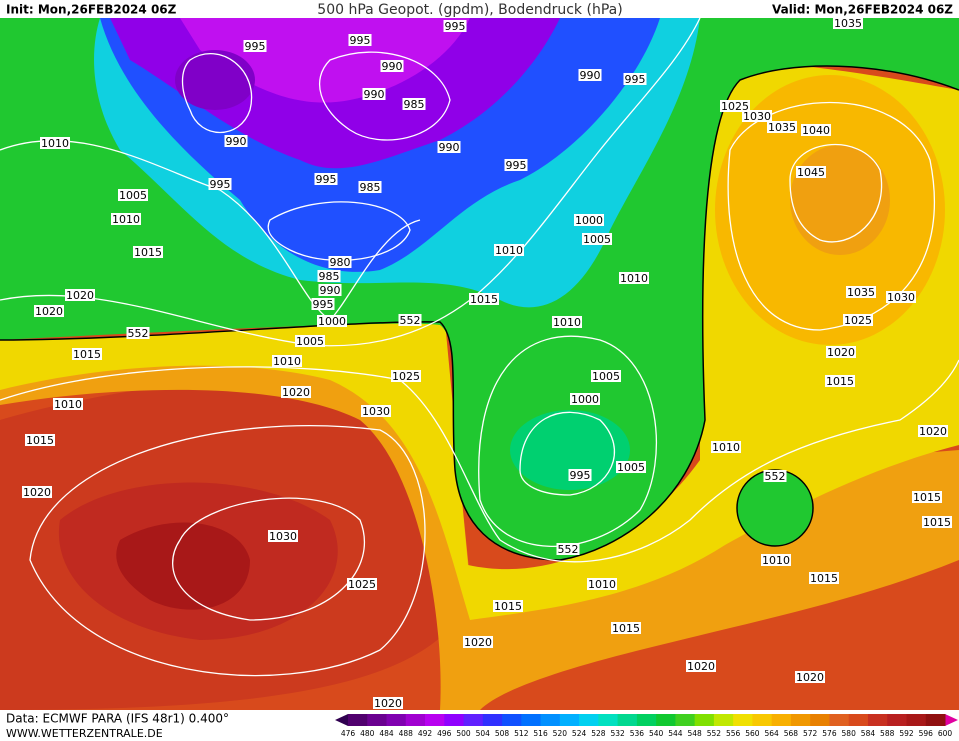  I want to click on colorbar-label: 592, so click(906, 733).